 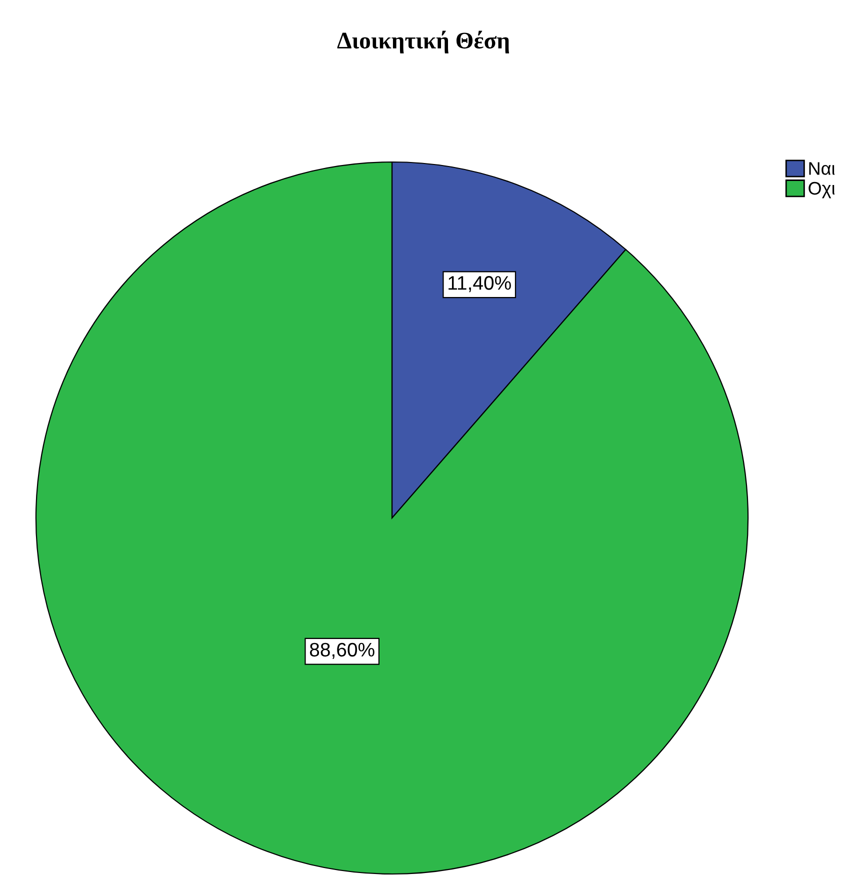 What do you see at coordinates (821, 190) in the screenshot?
I see `legend-label: Οχι` at bounding box center [821, 190].